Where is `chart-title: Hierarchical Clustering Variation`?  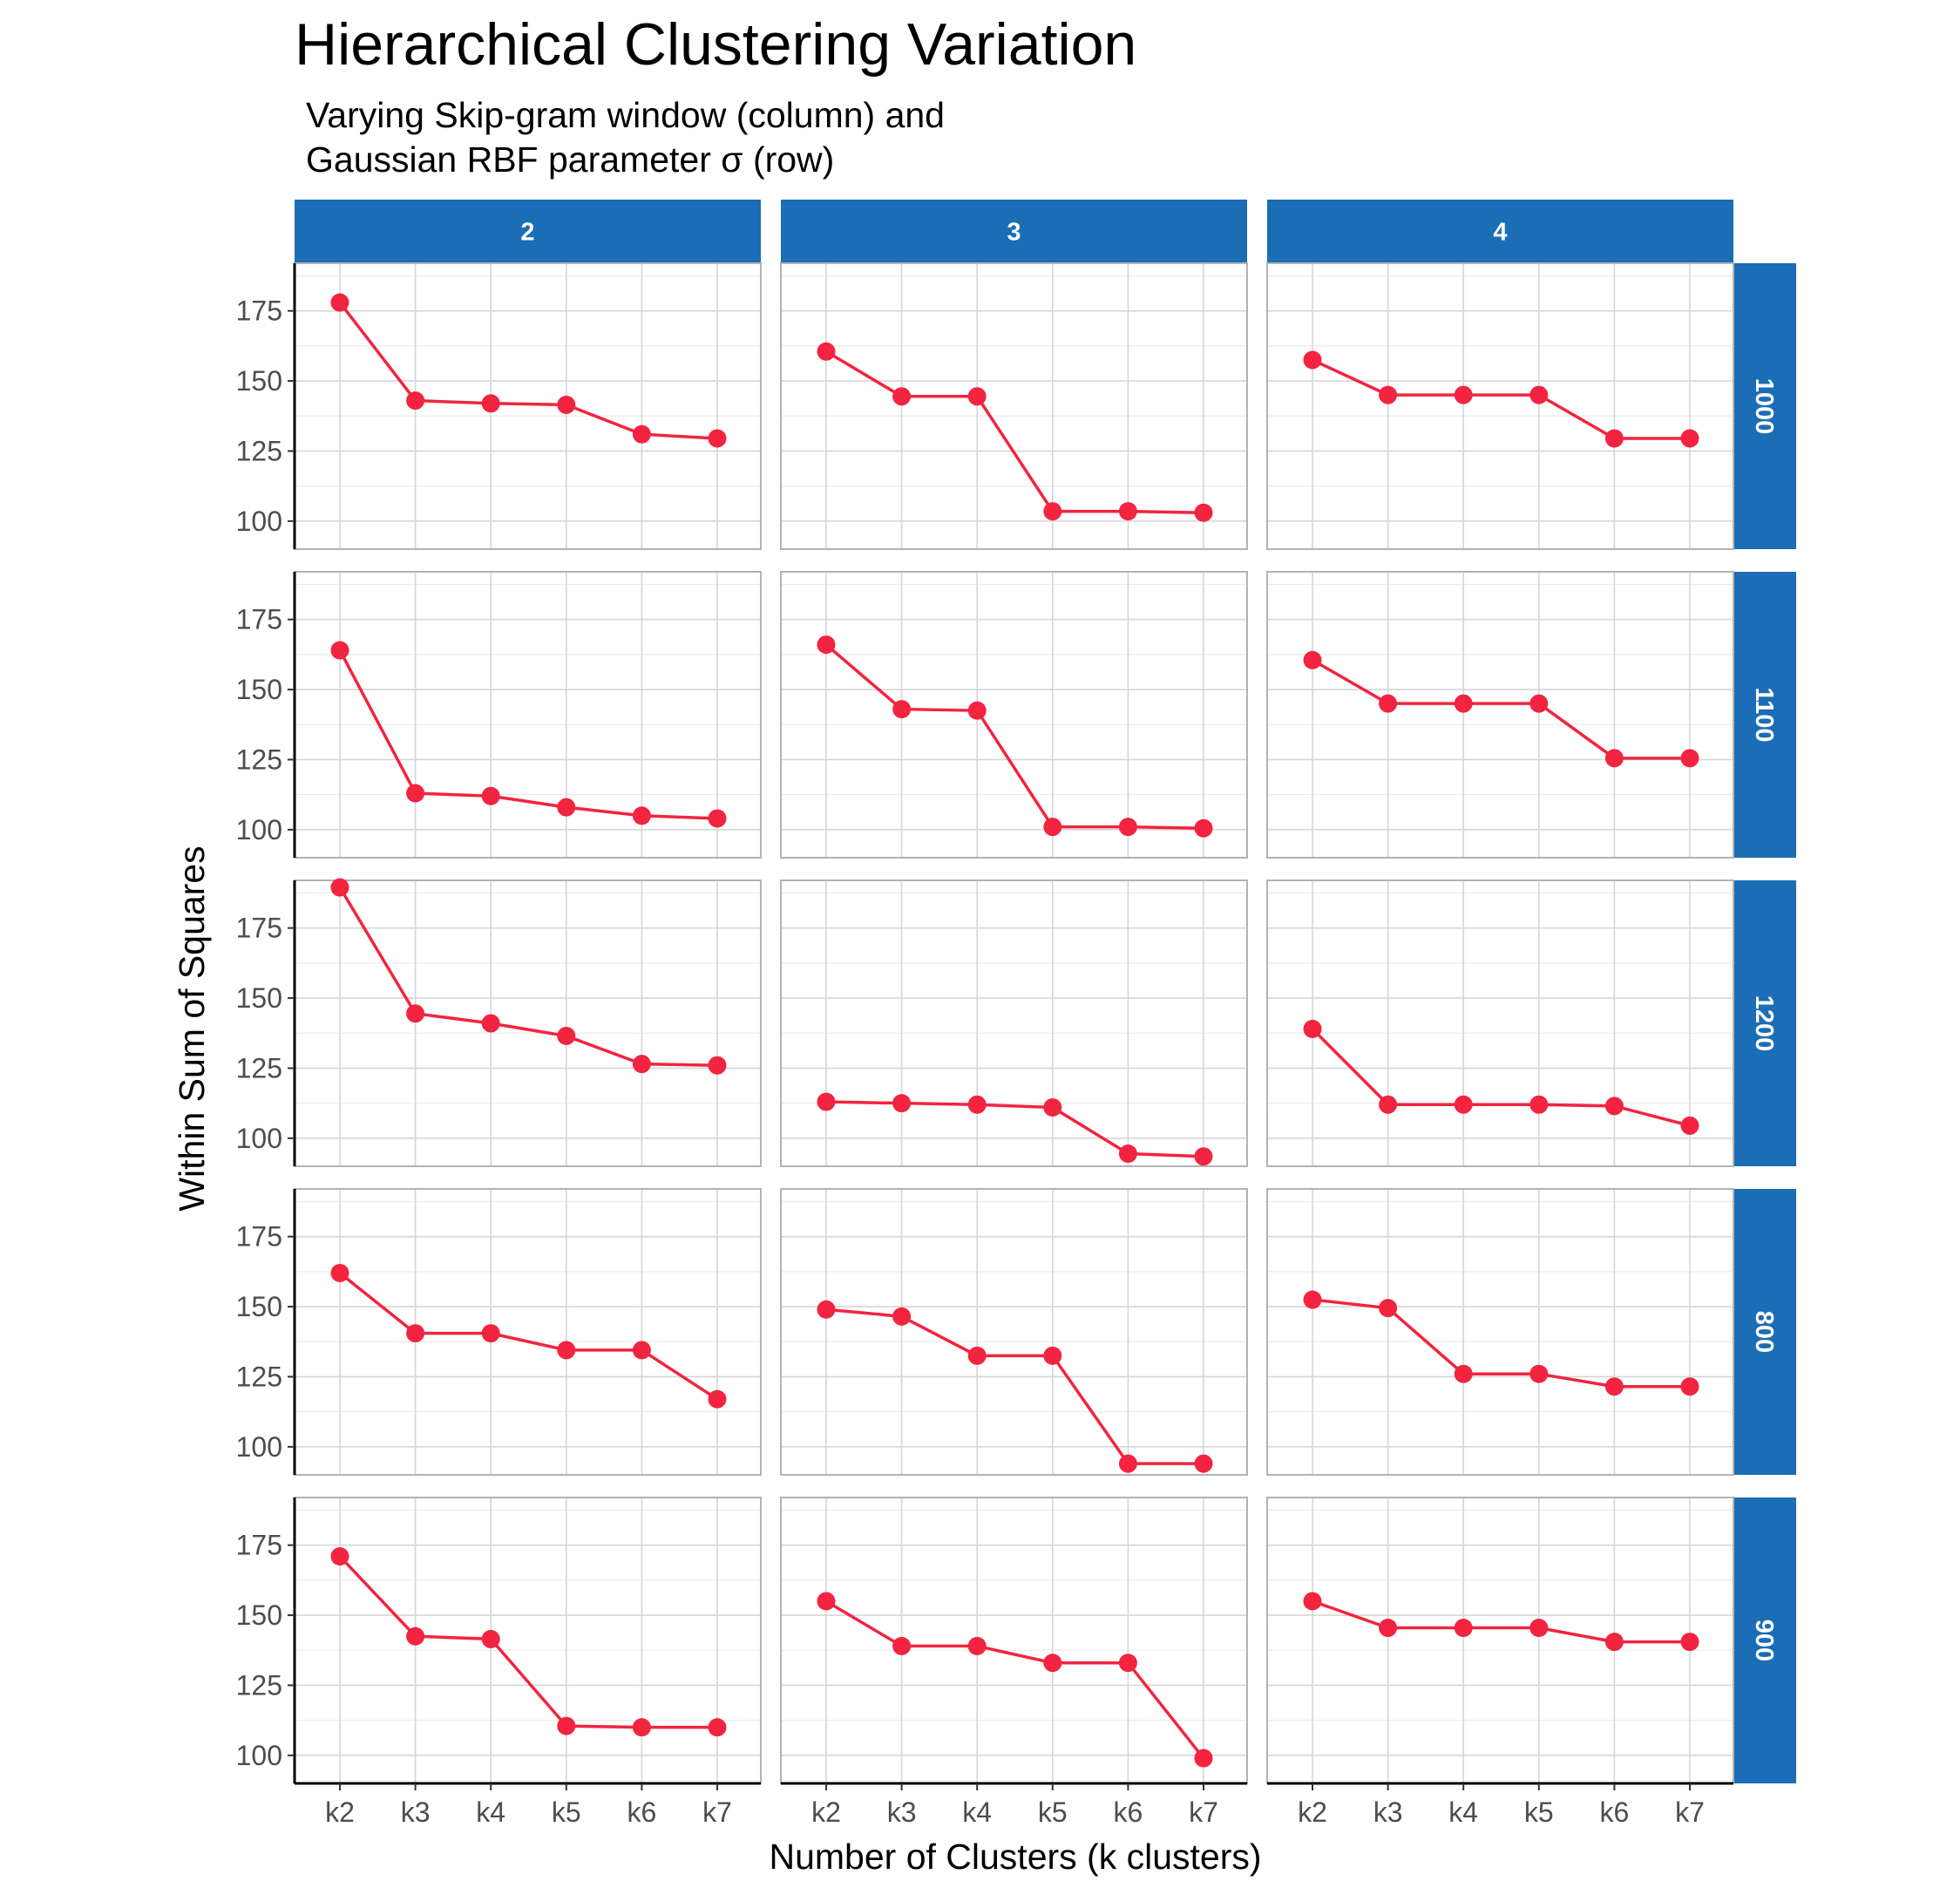
chart-title: Hierarchical Clustering Variation is located at coordinates (715, 44).